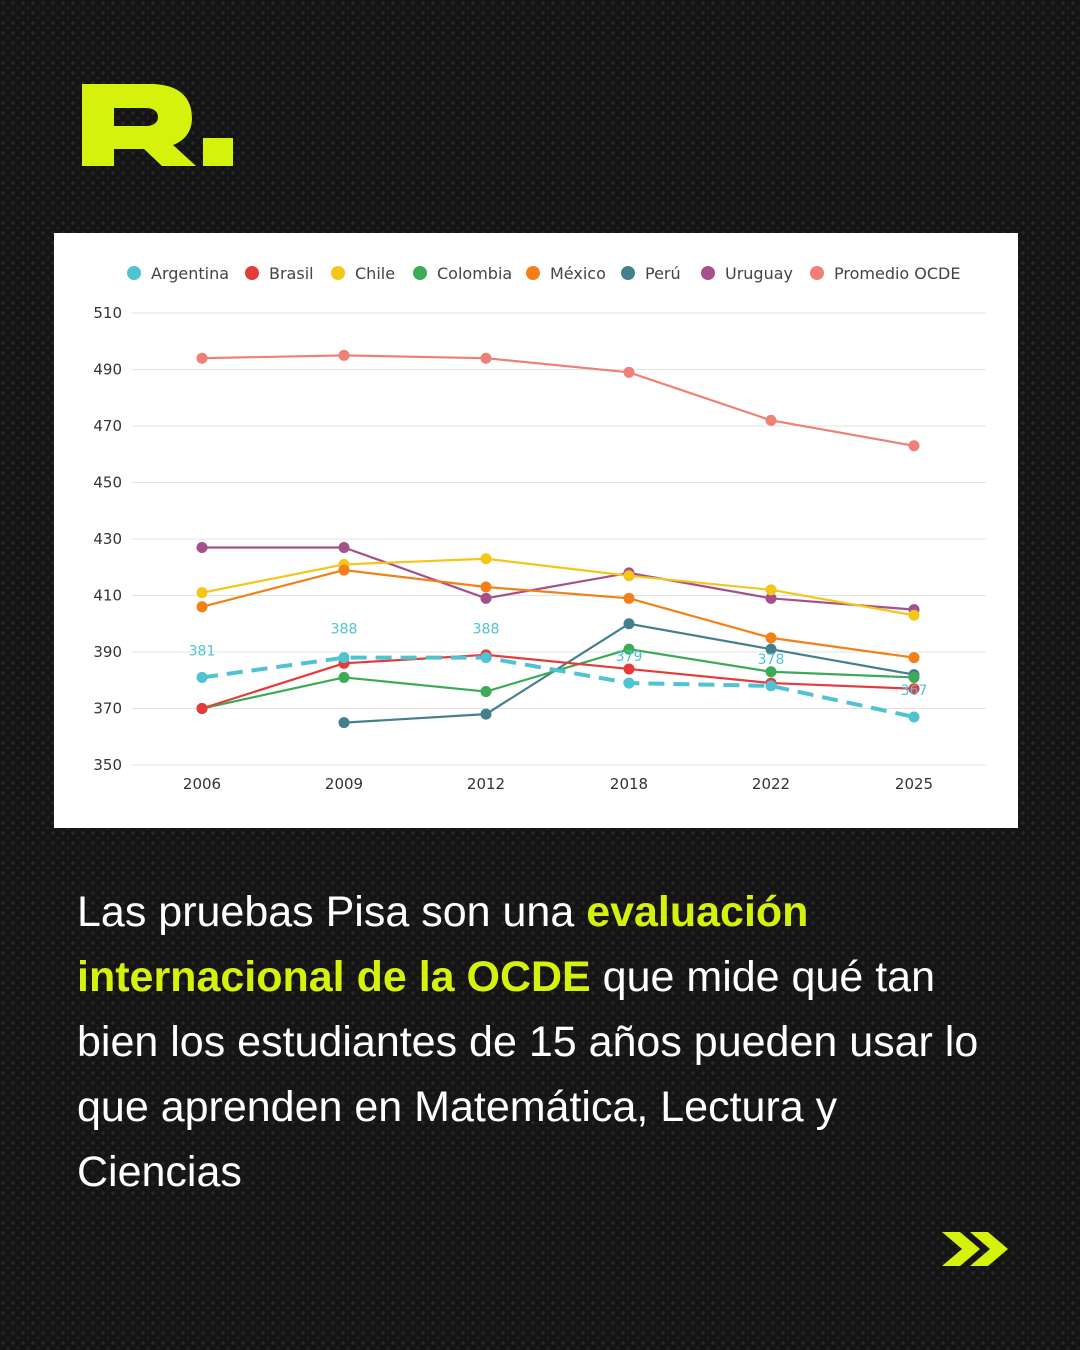 The image size is (1080, 1350). What do you see at coordinates (474, 273) in the screenshot?
I see `legend-label: Colombia` at bounding box center [474, 273].